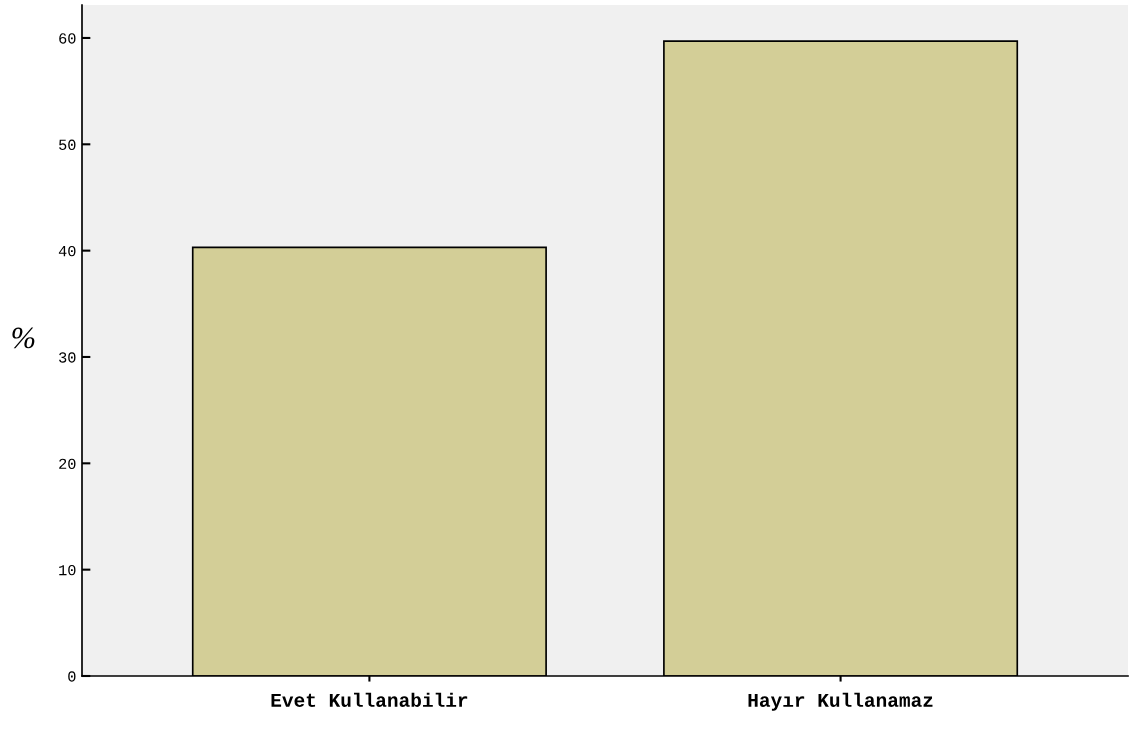 This screenshot has height=729, width=1132. I want to click on y-tick-label: 40, so click(67, 251).